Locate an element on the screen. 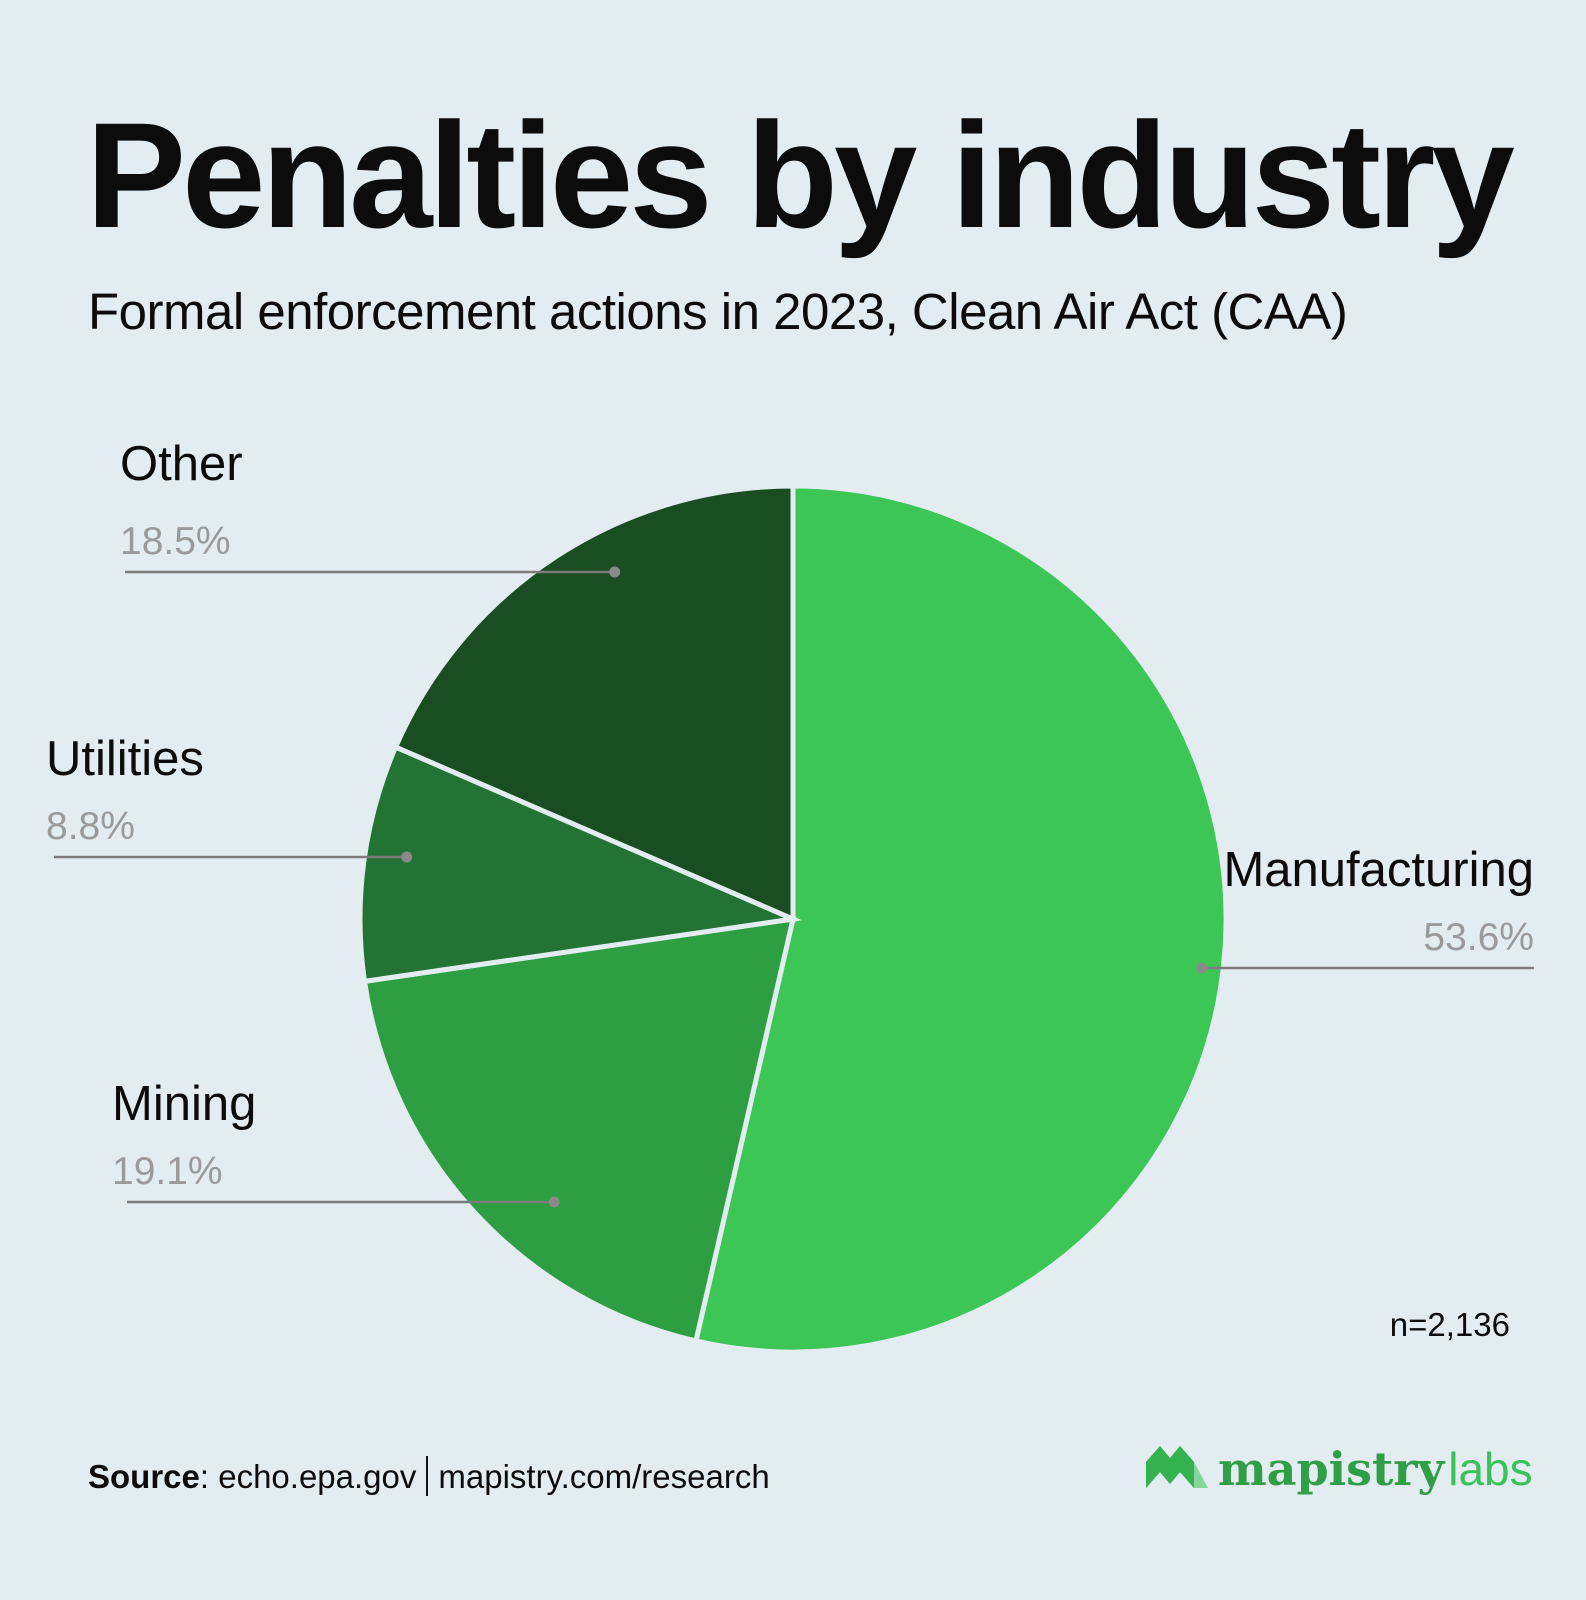 The width and height of the screenshot is (1586, 1600). source-separator is located at coordinates (427, 1476).